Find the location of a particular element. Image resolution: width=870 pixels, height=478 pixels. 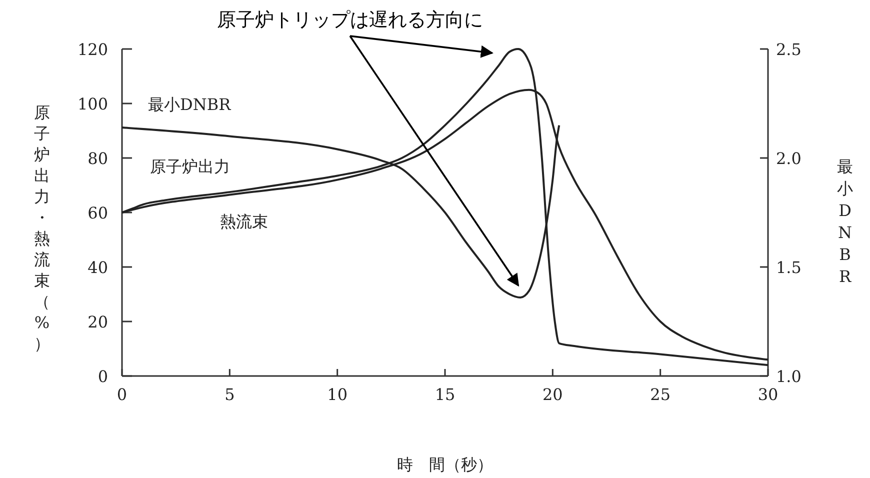

text: 原子炉トリップは遅れる方向に is located at coordinates (350, 20).